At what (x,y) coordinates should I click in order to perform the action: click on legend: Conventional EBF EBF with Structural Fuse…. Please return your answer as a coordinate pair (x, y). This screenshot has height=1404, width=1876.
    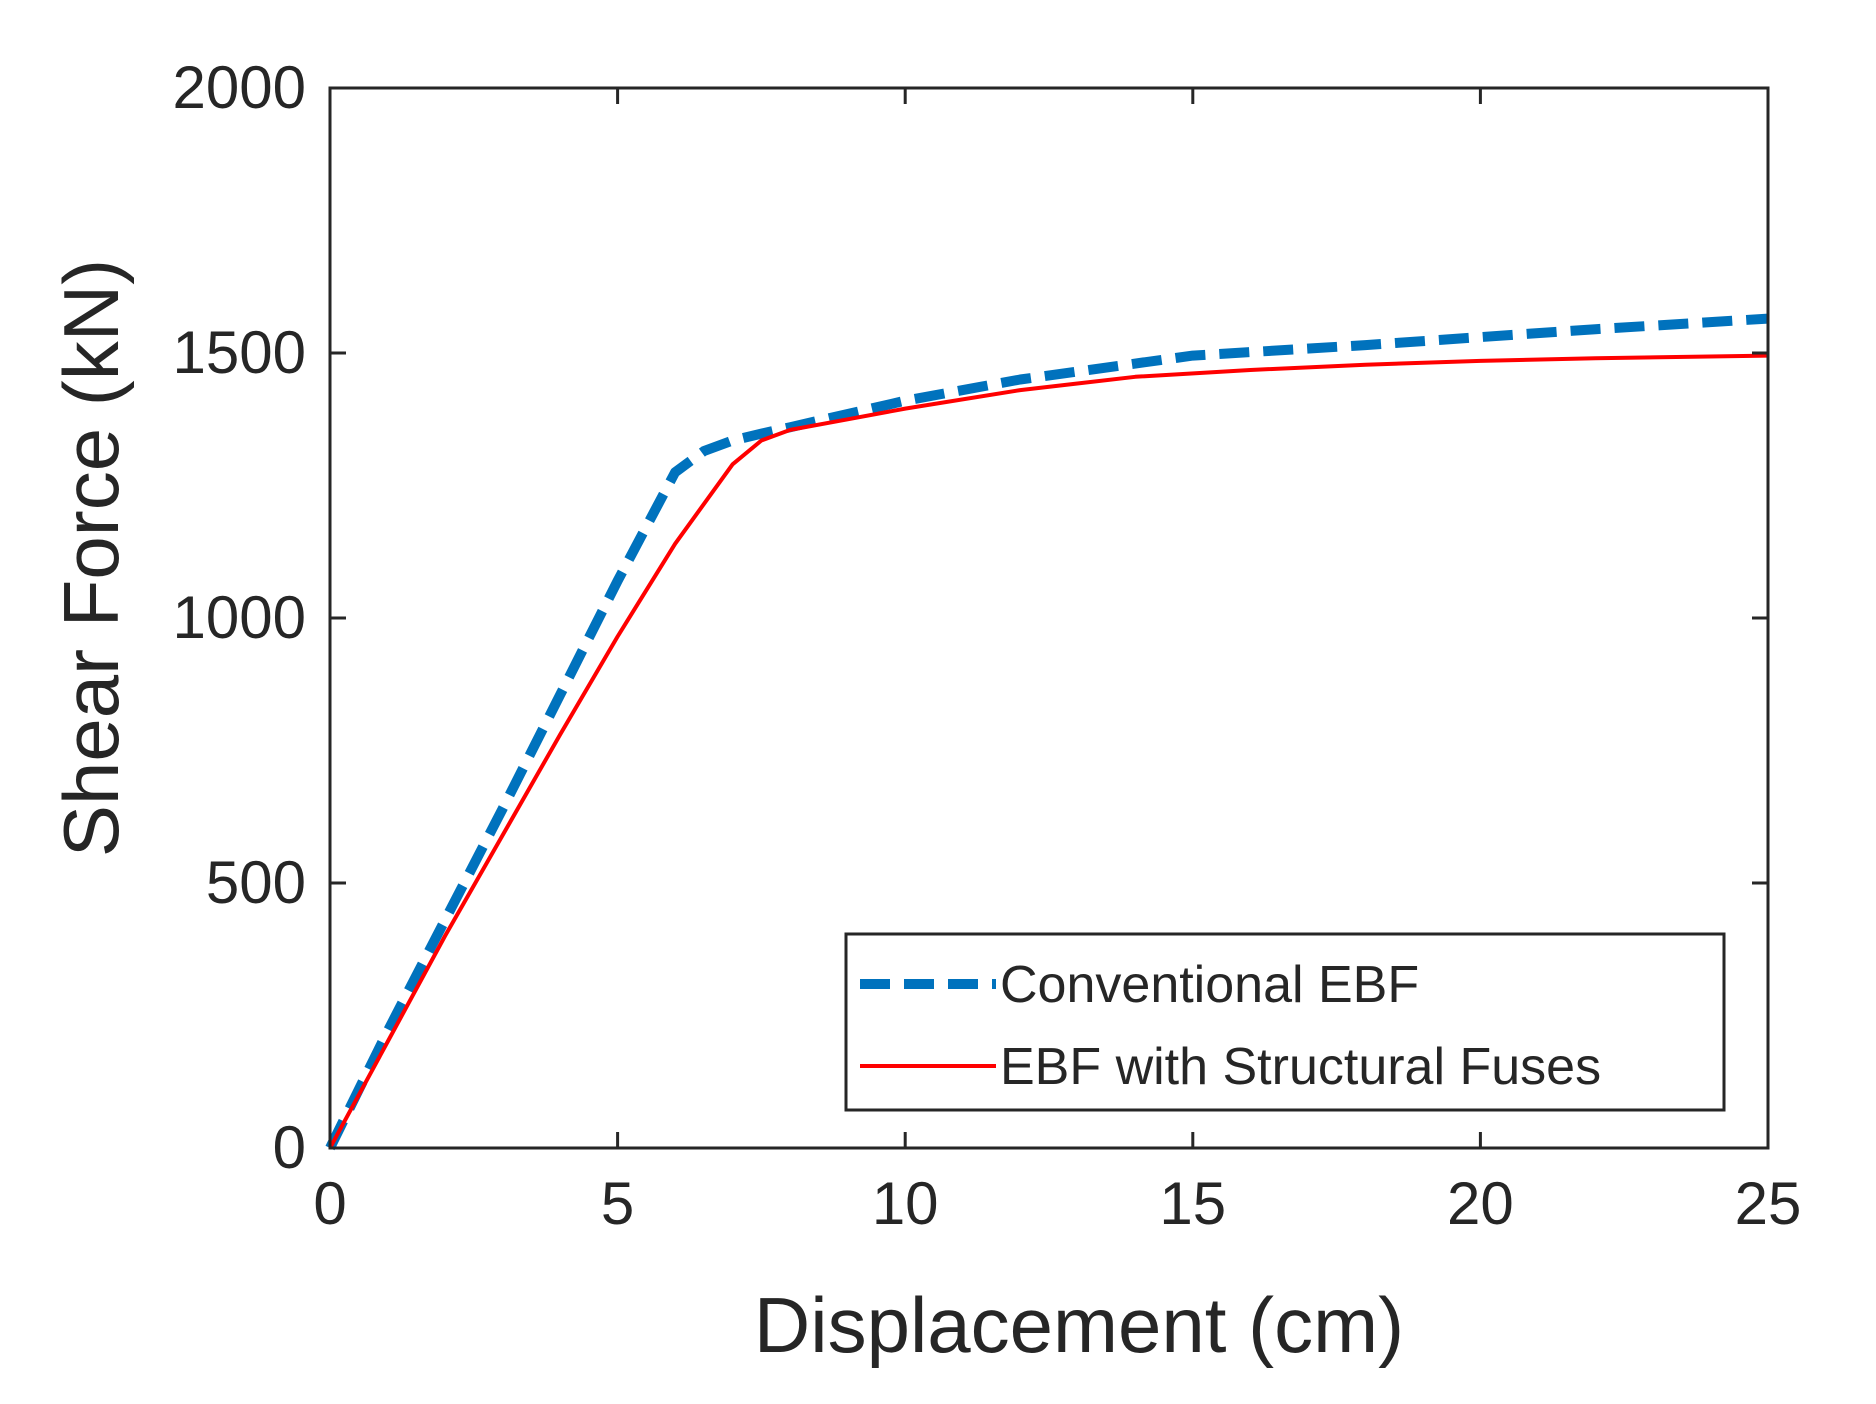
    Looking at the image, I should click on (1285, 1022).